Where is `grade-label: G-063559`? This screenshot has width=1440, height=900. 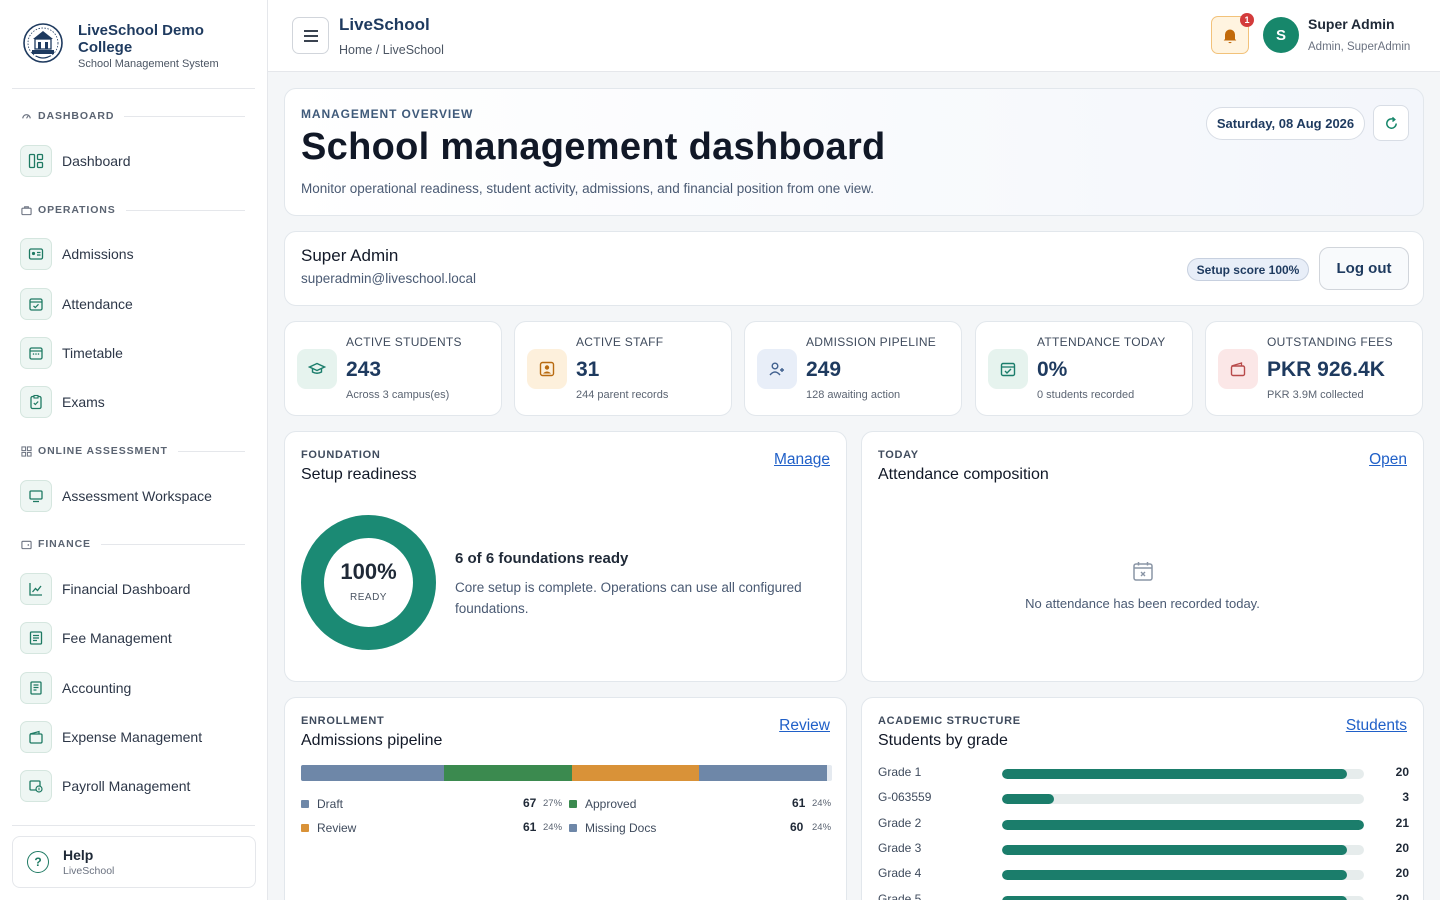
grade-label: G-063559 is located at coordinates (905, 797).